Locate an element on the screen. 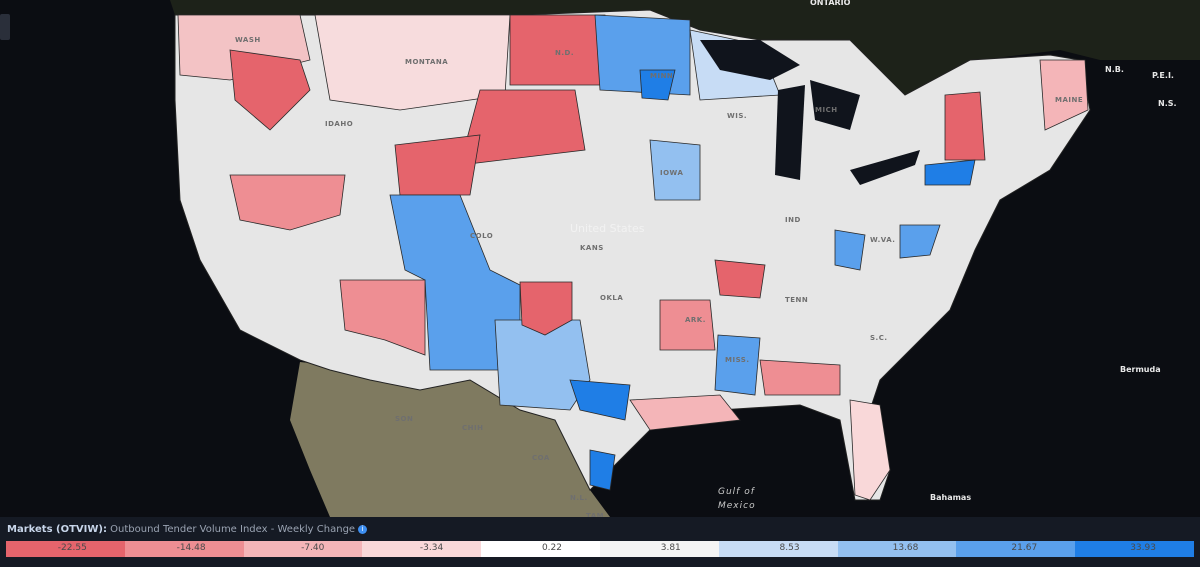 Image resolution: width=1200 pixels, height=567 pixels. map-label: WASH is located at coordinates (248, 40).